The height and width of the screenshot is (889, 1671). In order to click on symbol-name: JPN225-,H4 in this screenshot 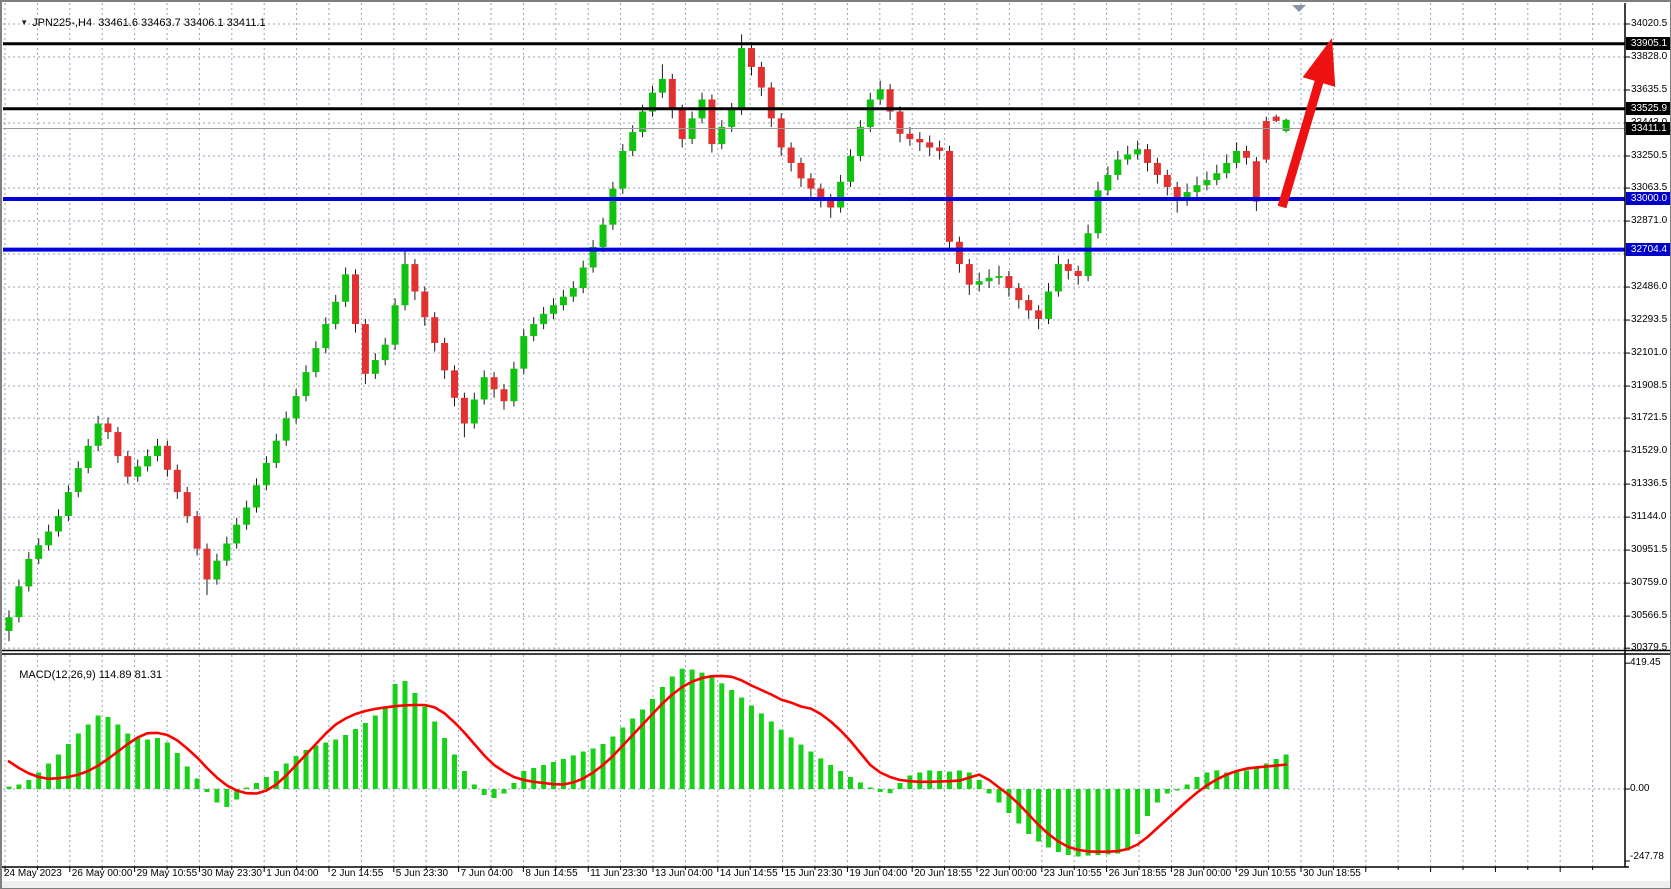, I will do `click(62, 23)`.